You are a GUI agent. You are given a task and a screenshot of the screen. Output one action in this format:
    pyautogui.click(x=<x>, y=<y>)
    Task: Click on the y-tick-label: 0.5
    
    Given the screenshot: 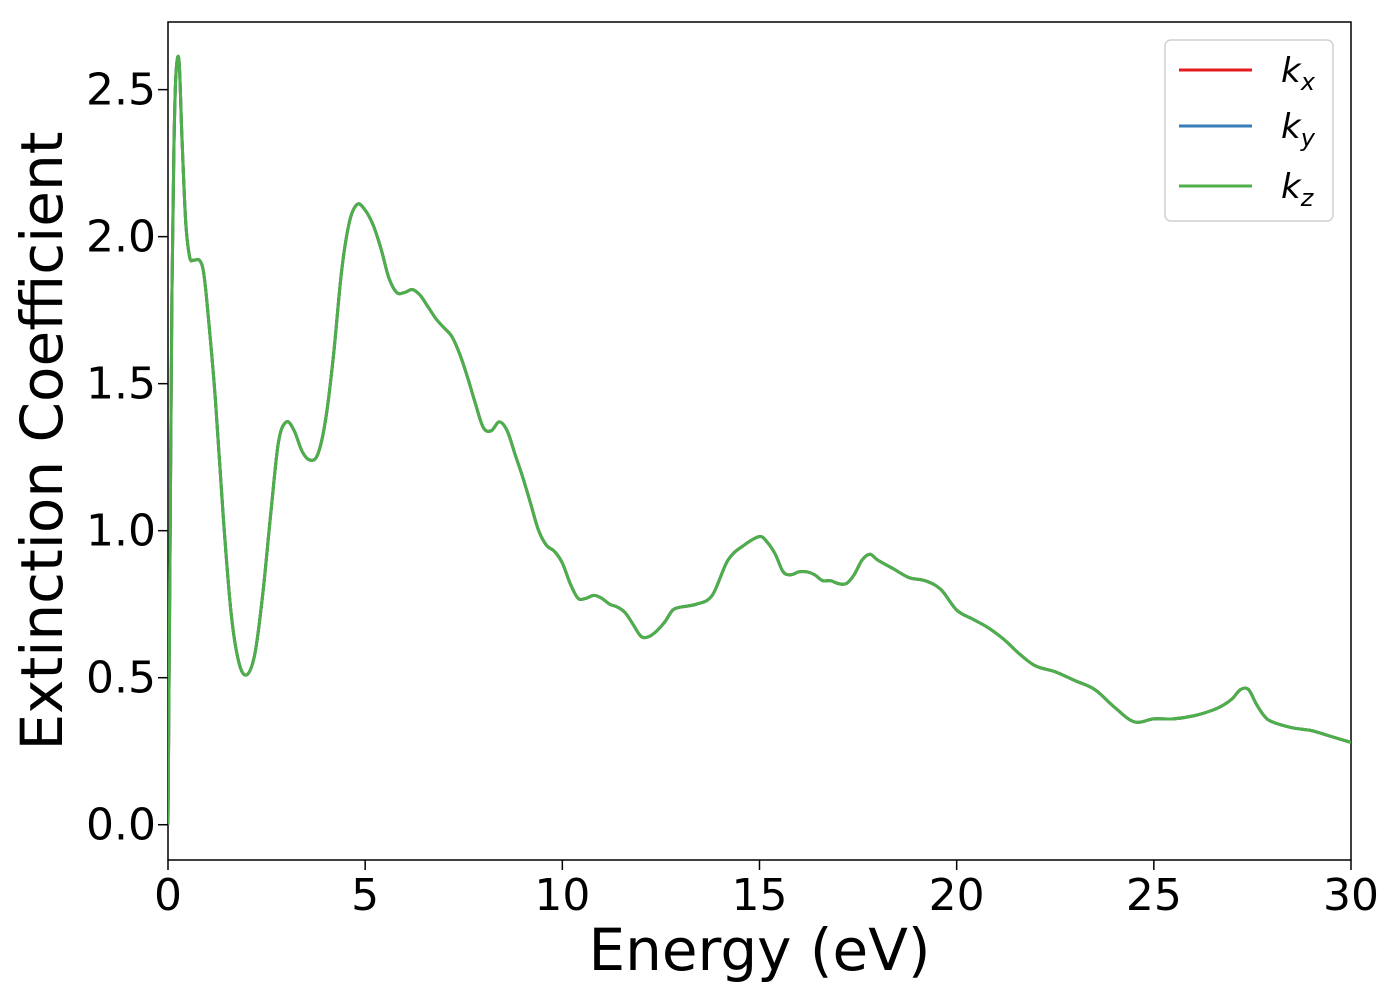 What is the action you would take?
    pyautogui.click(x=121, y=678)
    